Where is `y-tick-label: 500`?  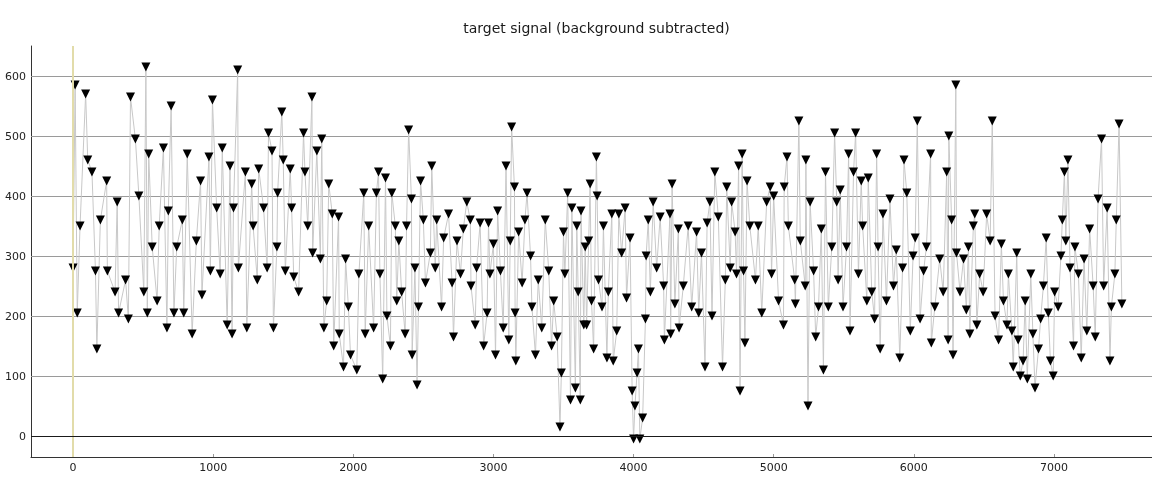
y-tick-label: 500 is located at coordinates (15, 136).